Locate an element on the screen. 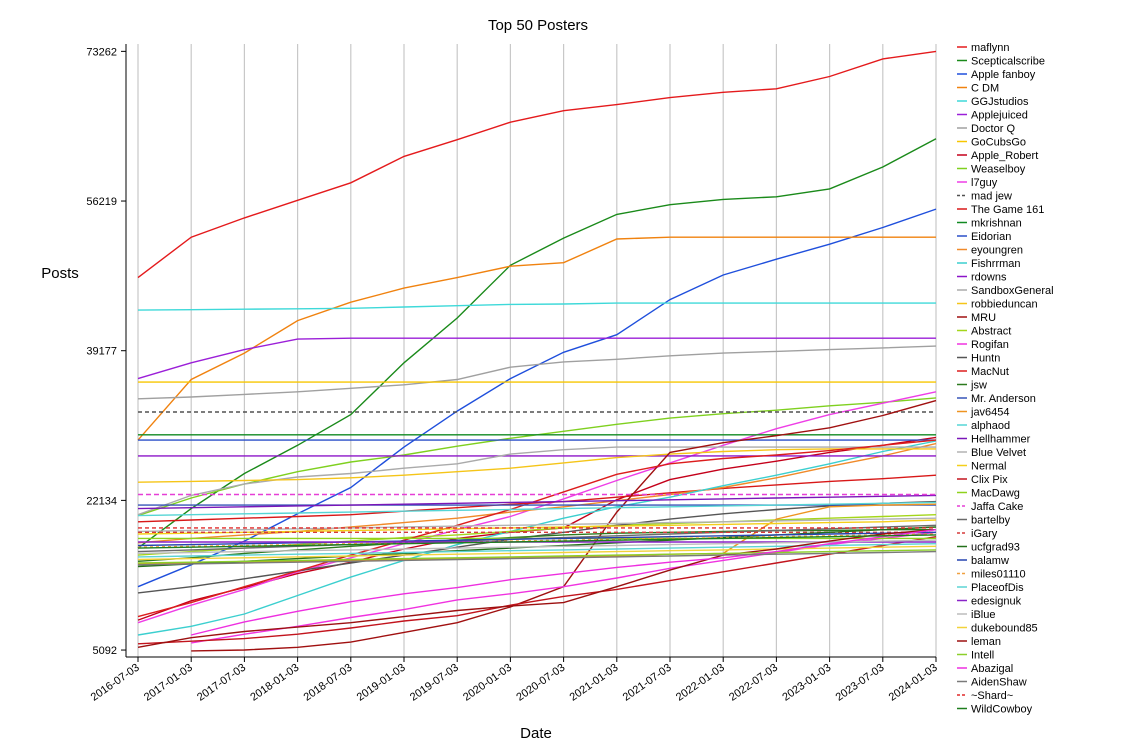 The width and height of the screenshot is (1125, 755). series-line-jav6454 is located at coordinates (537, 534).